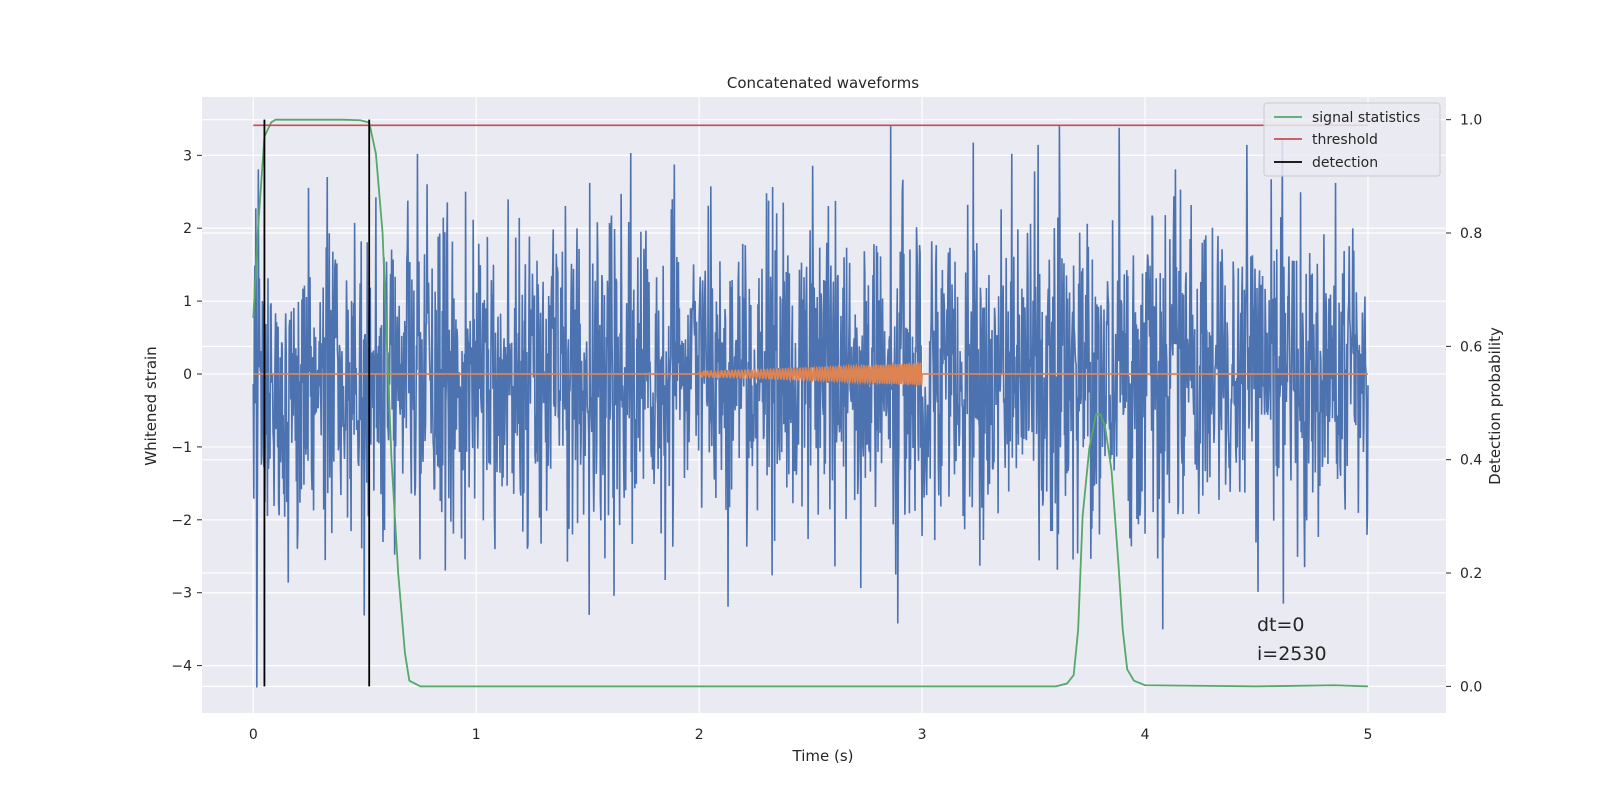  Describe the element at coordinates (823, 83) in the screenshot. I see `chart-title: Concatenated waveforms` at that location.